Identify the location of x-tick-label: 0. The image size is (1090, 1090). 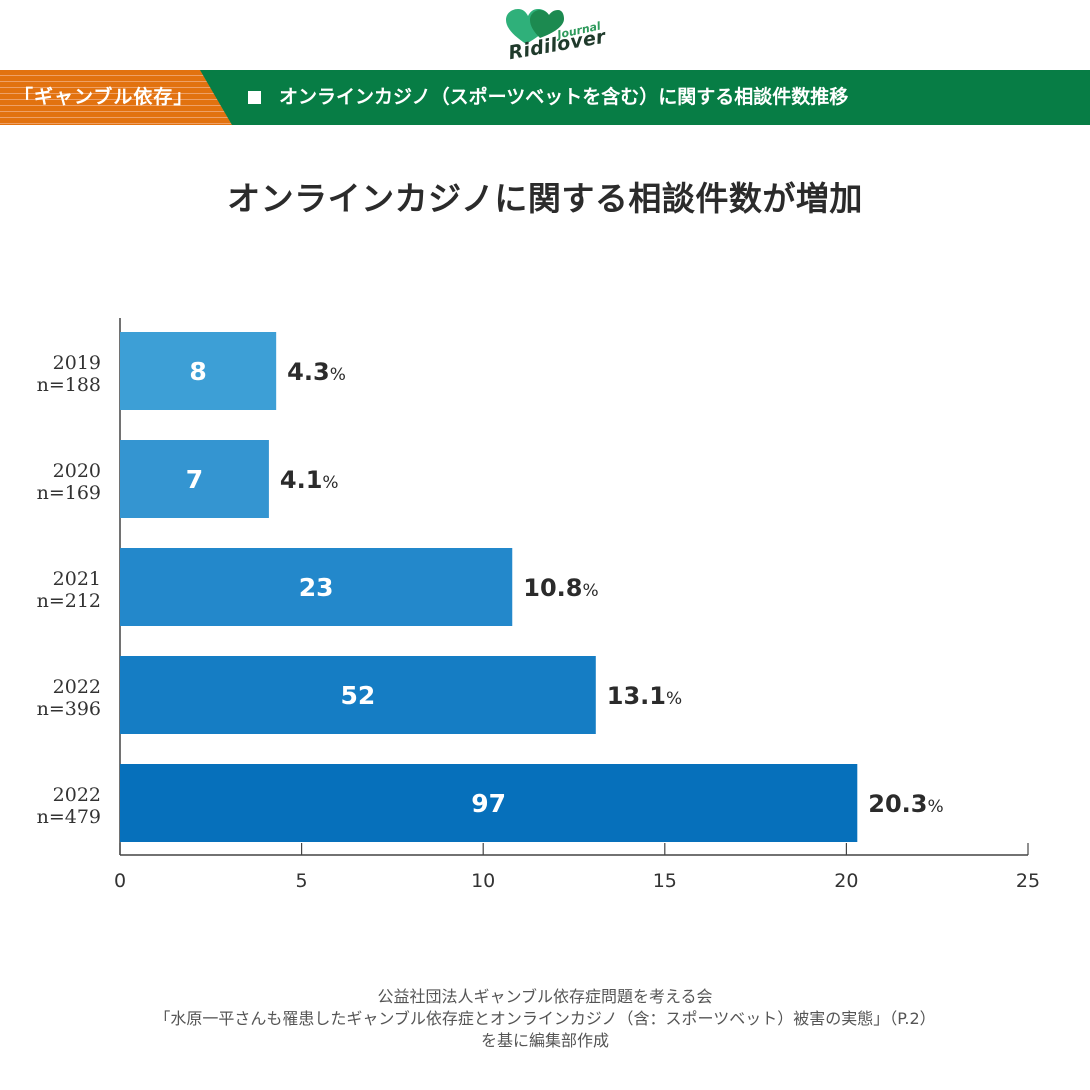
(120, 881).